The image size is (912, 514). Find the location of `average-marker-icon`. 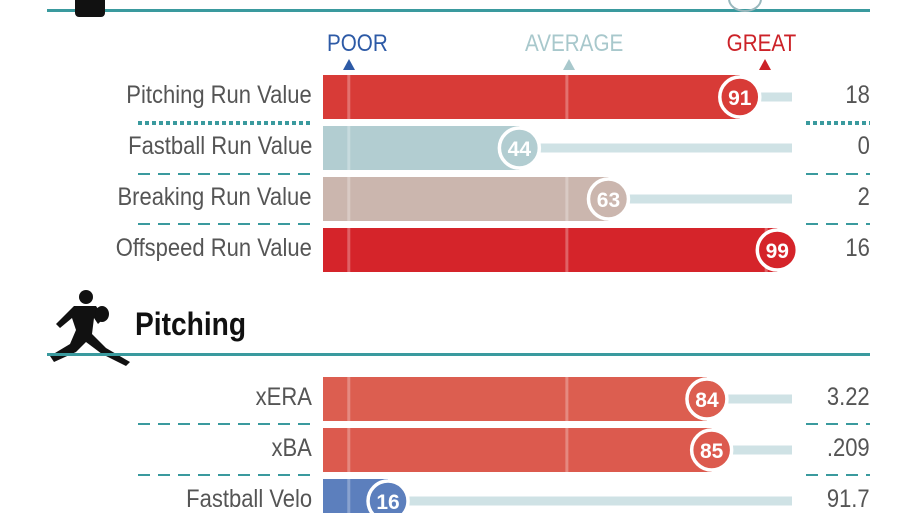

average-marker-icon is located at coordinates (569, 64).